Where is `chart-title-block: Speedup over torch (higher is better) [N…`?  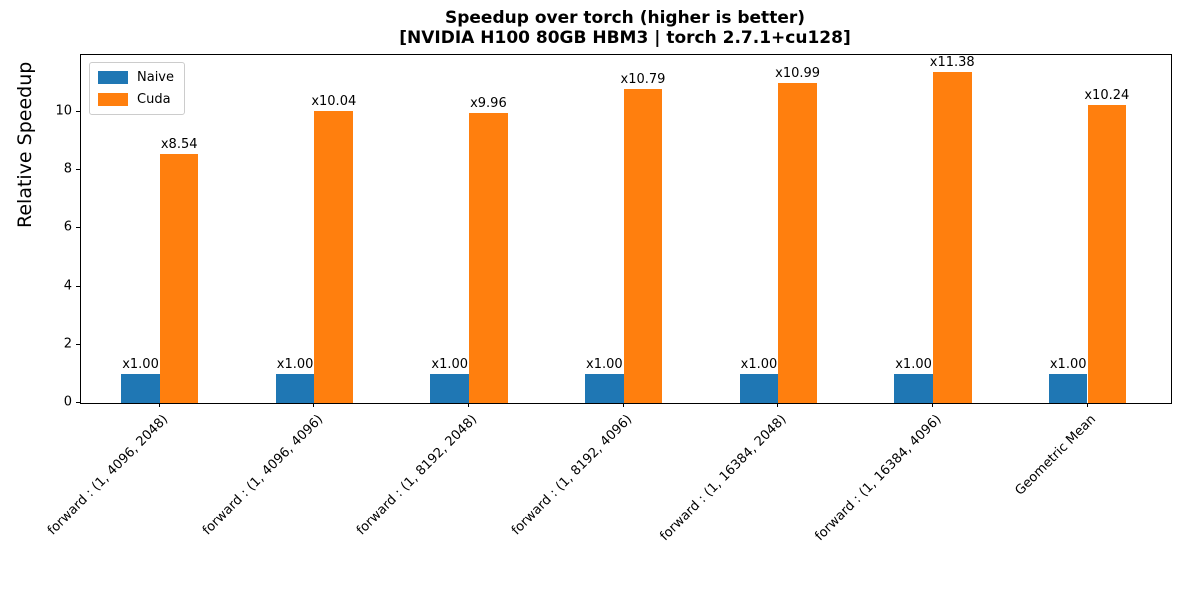
chart-title-block: Speedup over torch (higher is better) [N… is located at coordinates (625, 28).